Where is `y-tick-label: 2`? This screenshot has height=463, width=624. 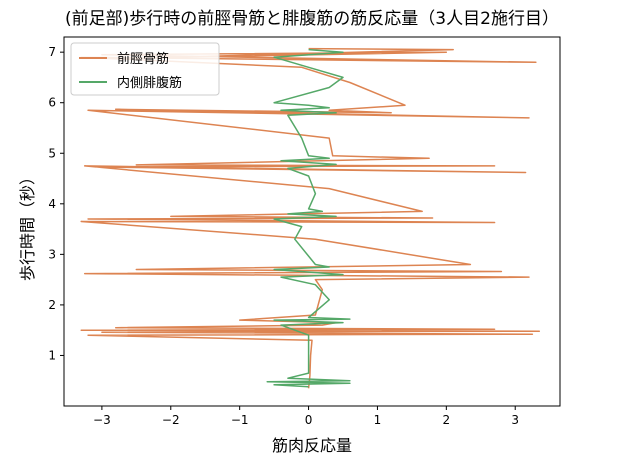
y-tick-label: 2 is located at coordinates (52, 305).